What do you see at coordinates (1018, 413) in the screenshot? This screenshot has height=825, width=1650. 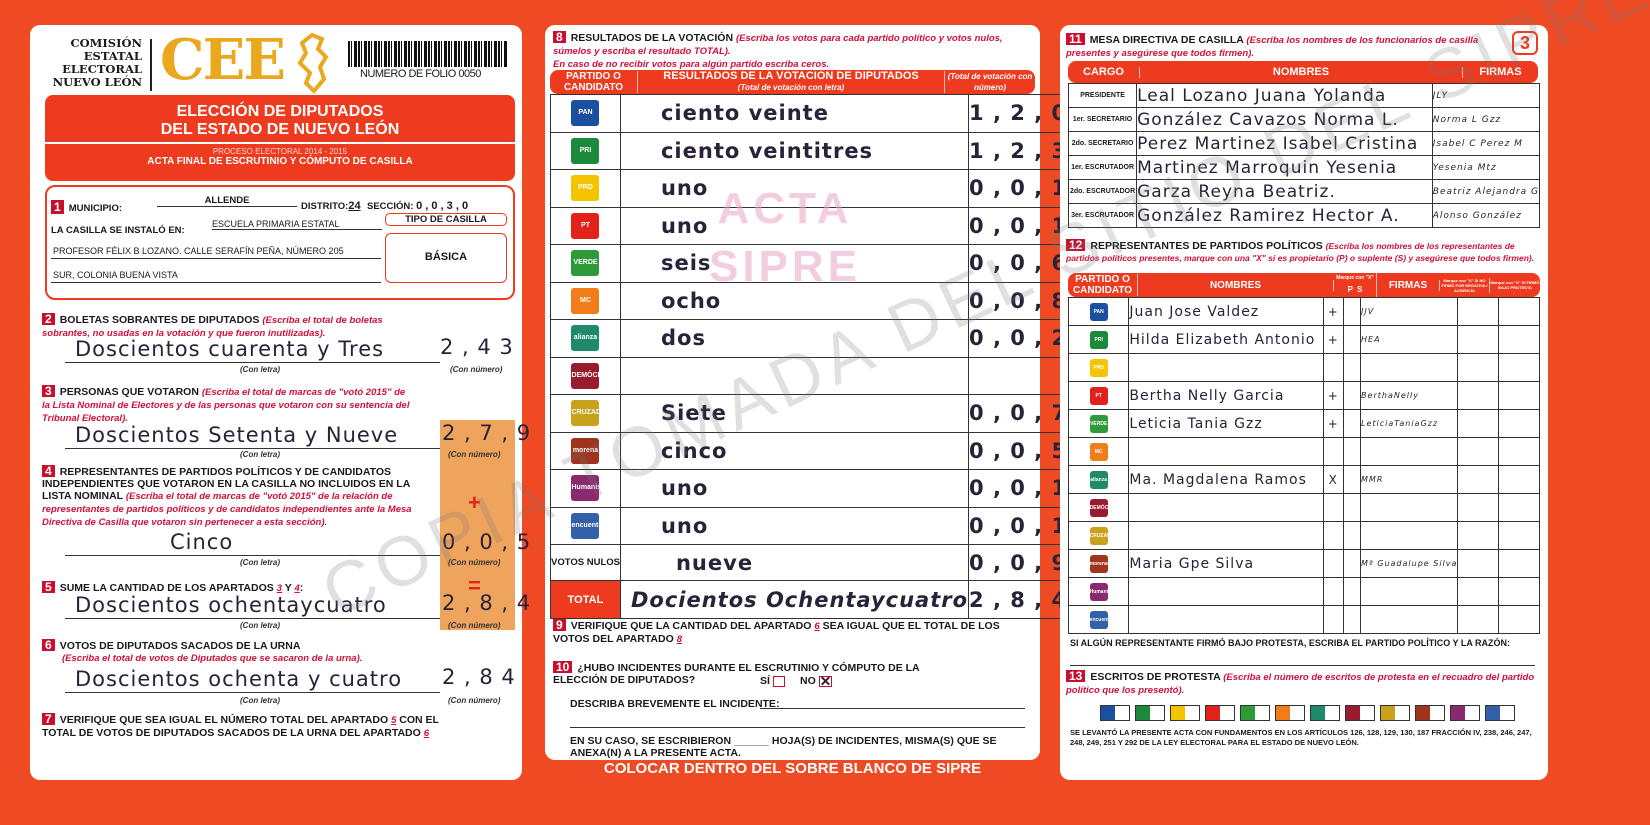 I see `votes-number-cell: 0 , 0 , 7` at bounding box center [1018, 413].